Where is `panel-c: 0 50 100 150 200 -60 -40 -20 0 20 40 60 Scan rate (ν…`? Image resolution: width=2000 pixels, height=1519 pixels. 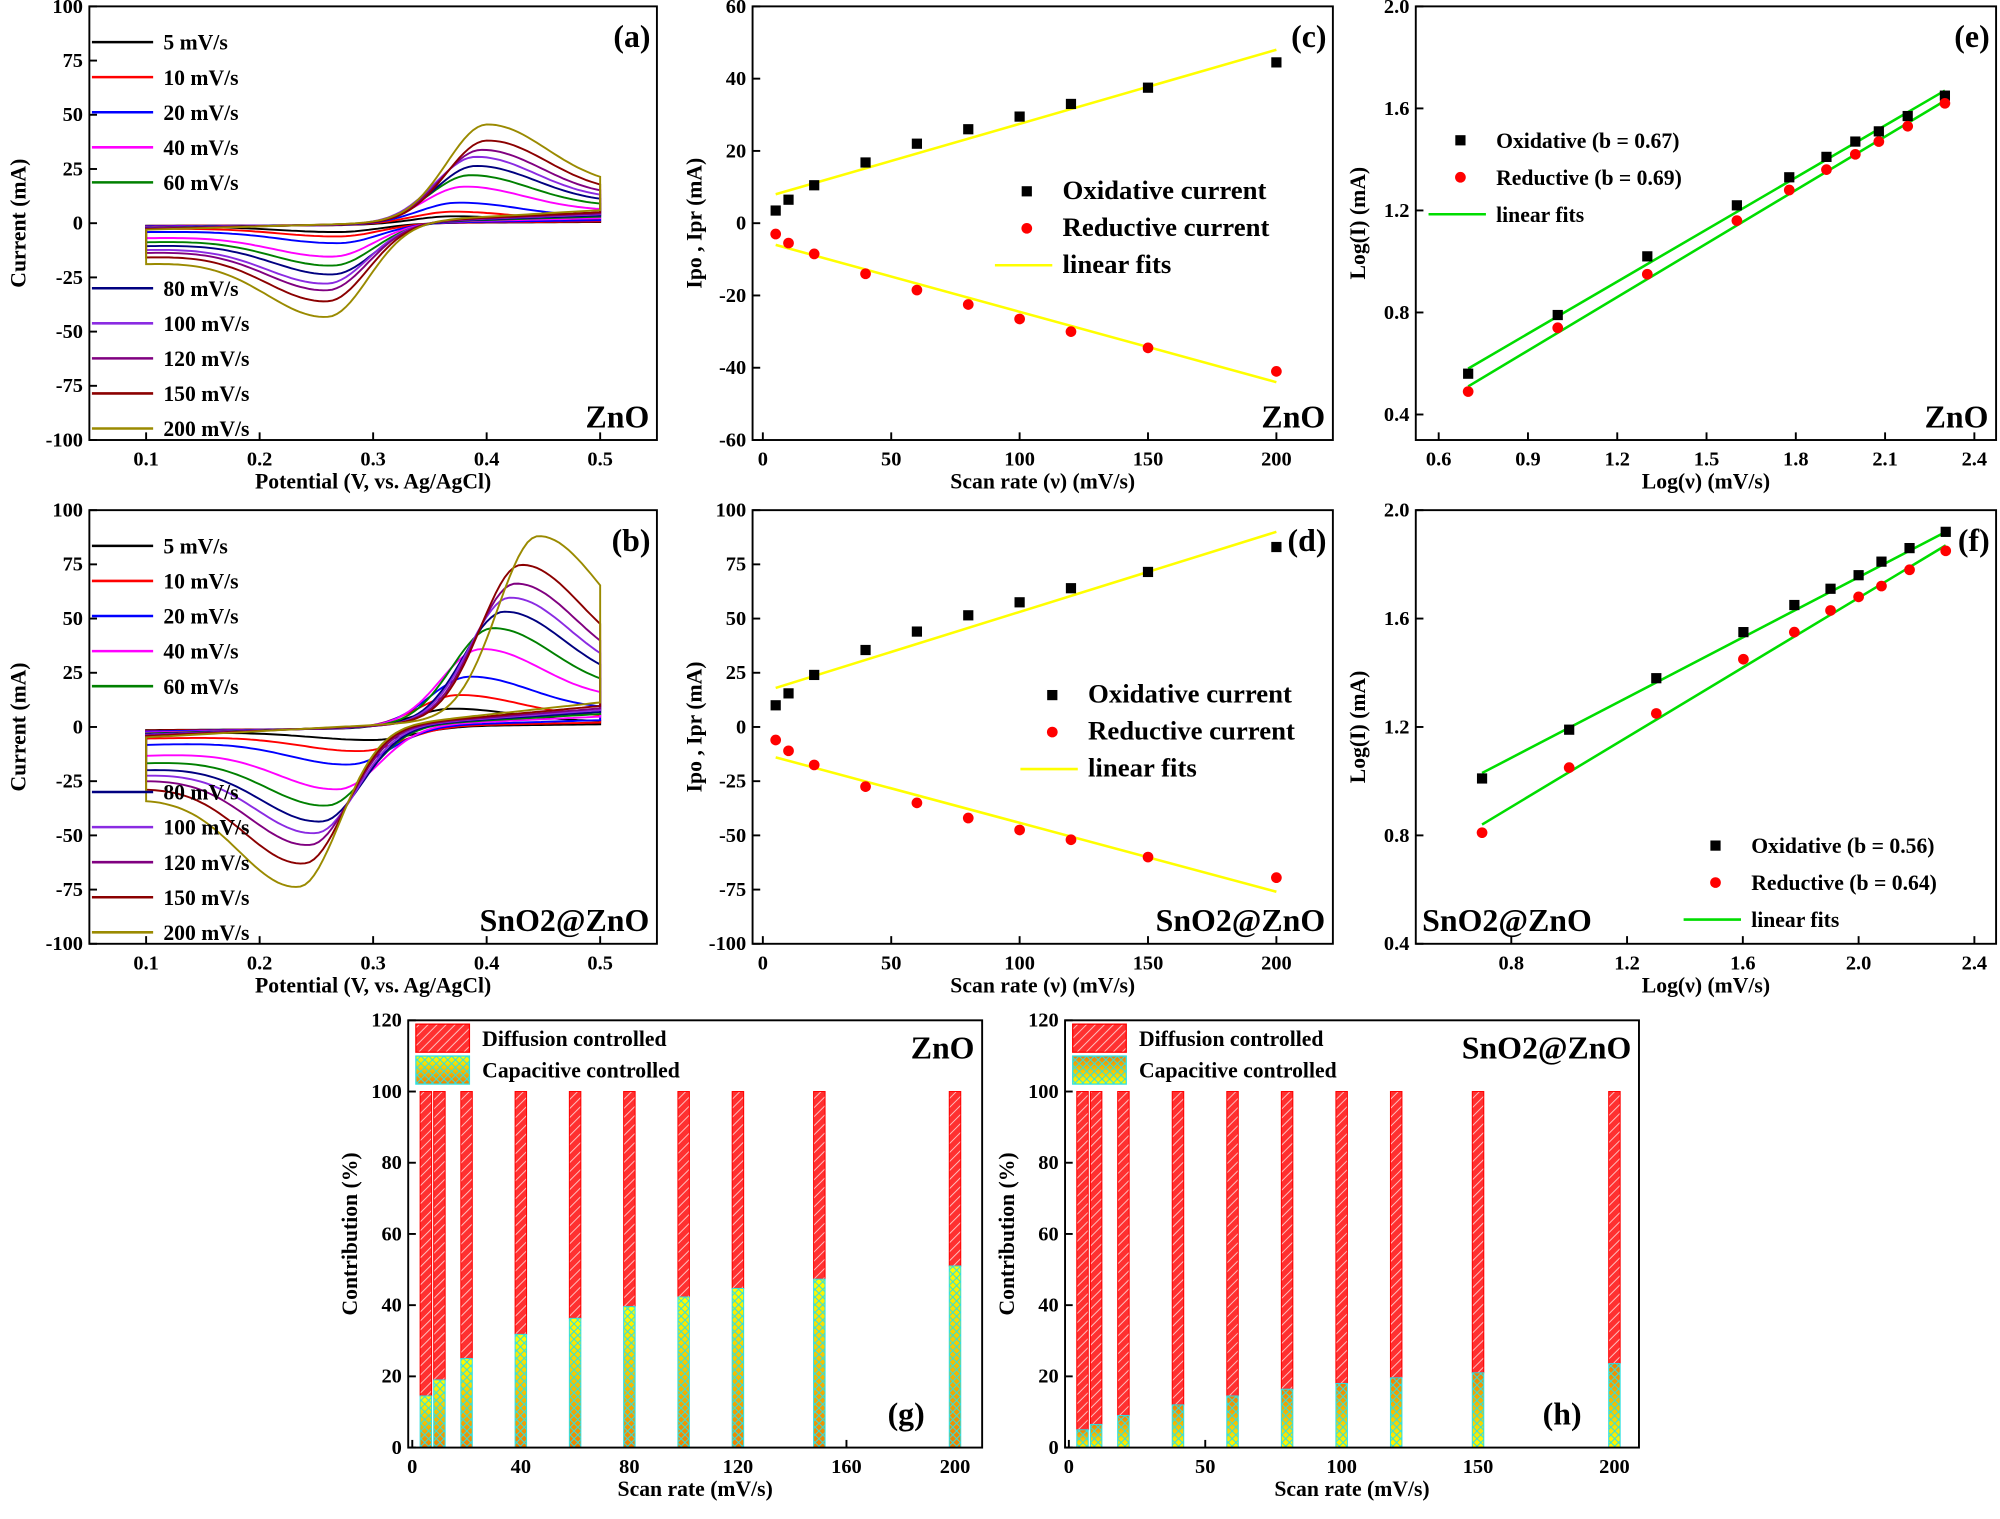 panel-c: 0 50 100 150 200 -60 -40 -20 0 20 40 60 Scan rate (ν… is located at coordinates (1008, 246).